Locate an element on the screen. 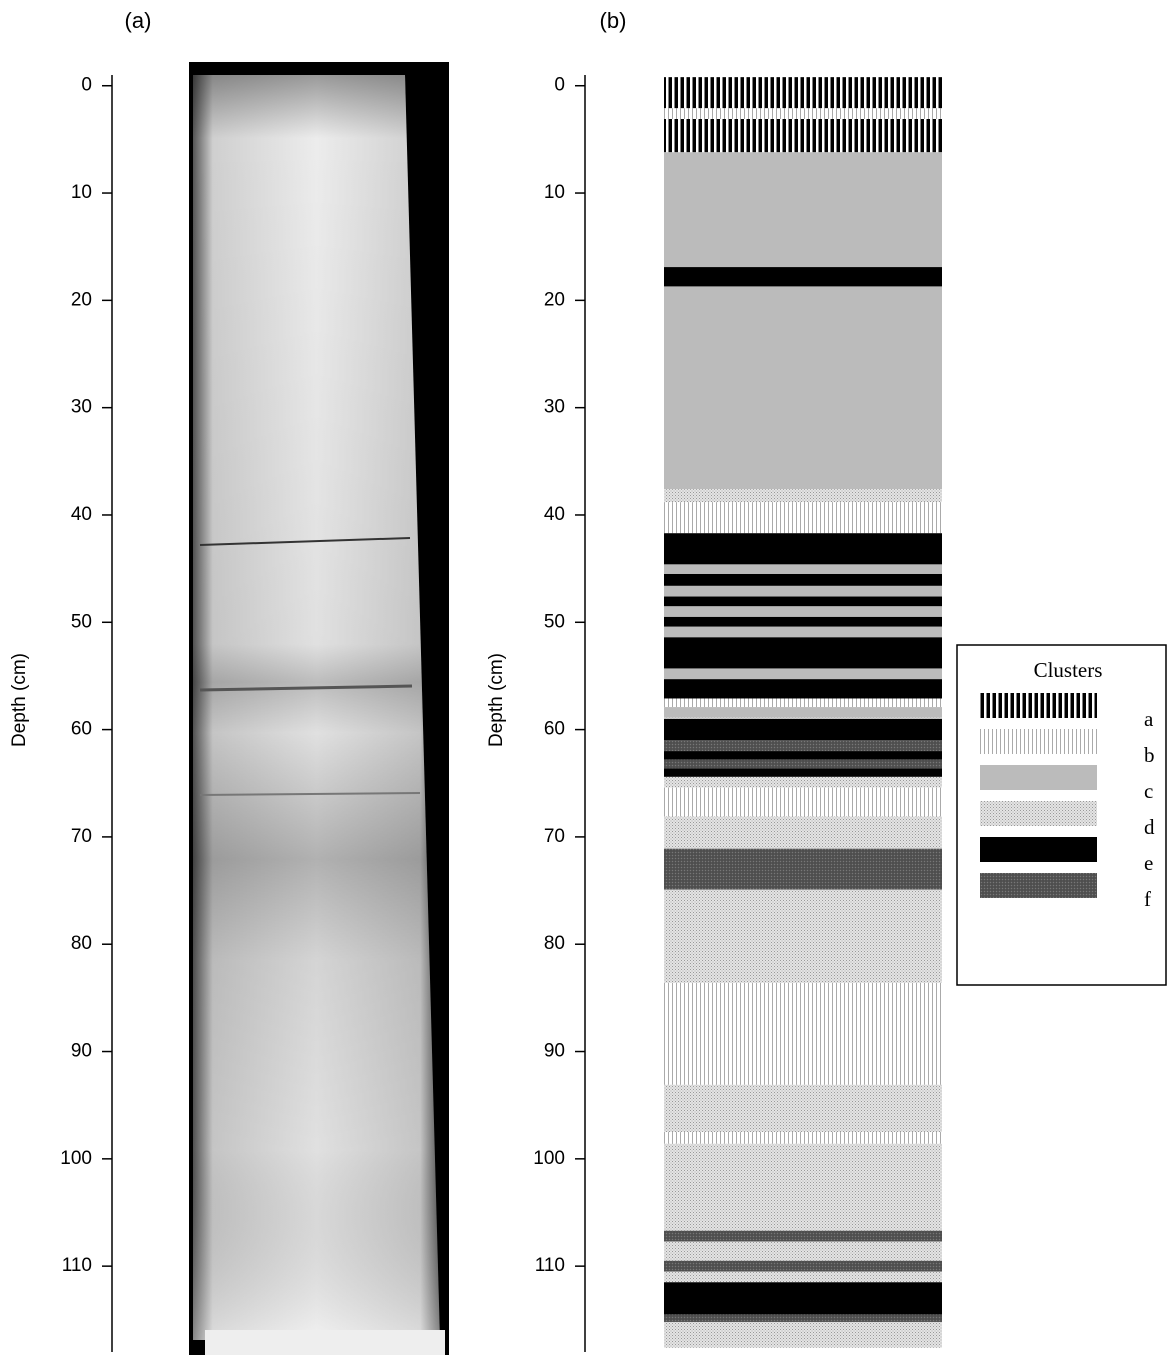  legend-label: a is located at coordinates (1149, 719).